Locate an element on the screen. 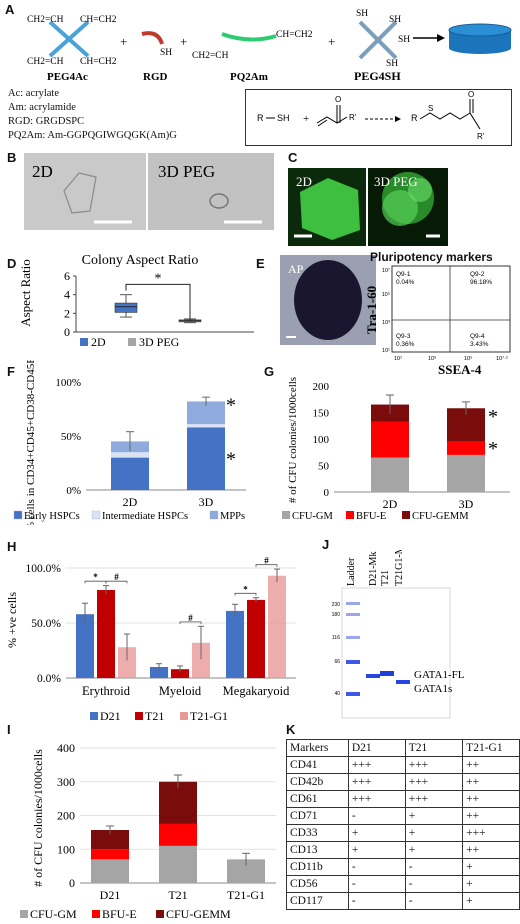 The image size is (520, 924). table-row: CD13 + + ++ is located at coordinates (403, 850).